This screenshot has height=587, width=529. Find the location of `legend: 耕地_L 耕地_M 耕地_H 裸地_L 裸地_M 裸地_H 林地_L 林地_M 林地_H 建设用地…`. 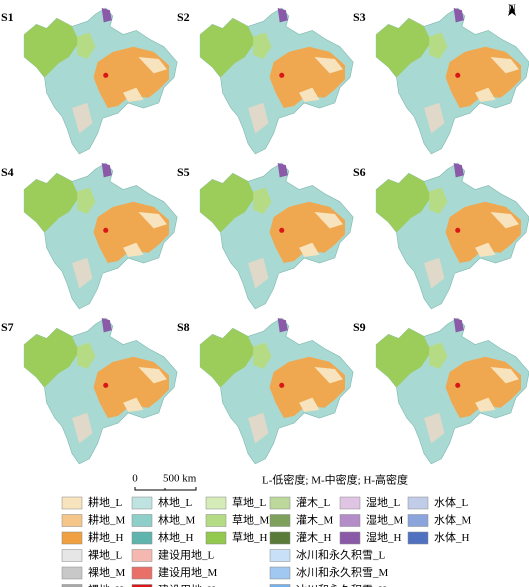

legend: 耕地_L 耕地_M 耕地_H 裸地_L 裸地_M 裸地_H 林地_L 林地_M 林地_H 建设用地… is located at coordinates (266, 541).